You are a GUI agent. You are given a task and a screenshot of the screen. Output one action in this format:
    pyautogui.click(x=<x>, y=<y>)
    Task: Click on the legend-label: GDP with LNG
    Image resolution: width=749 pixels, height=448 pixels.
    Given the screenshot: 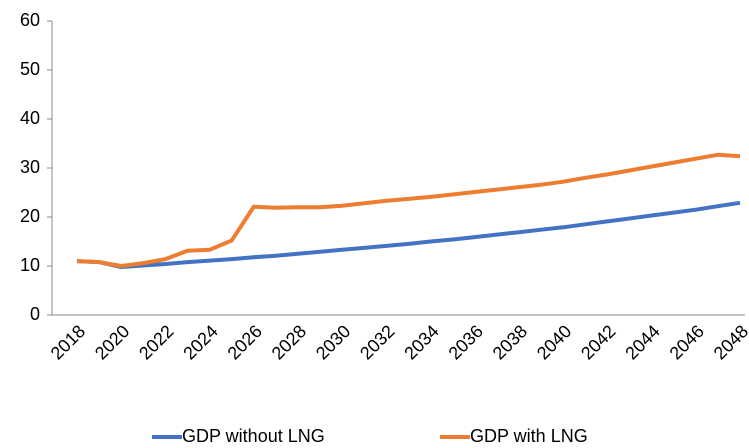 What is the action you would take?
    pyautogui.click(x=529, y=436)
    